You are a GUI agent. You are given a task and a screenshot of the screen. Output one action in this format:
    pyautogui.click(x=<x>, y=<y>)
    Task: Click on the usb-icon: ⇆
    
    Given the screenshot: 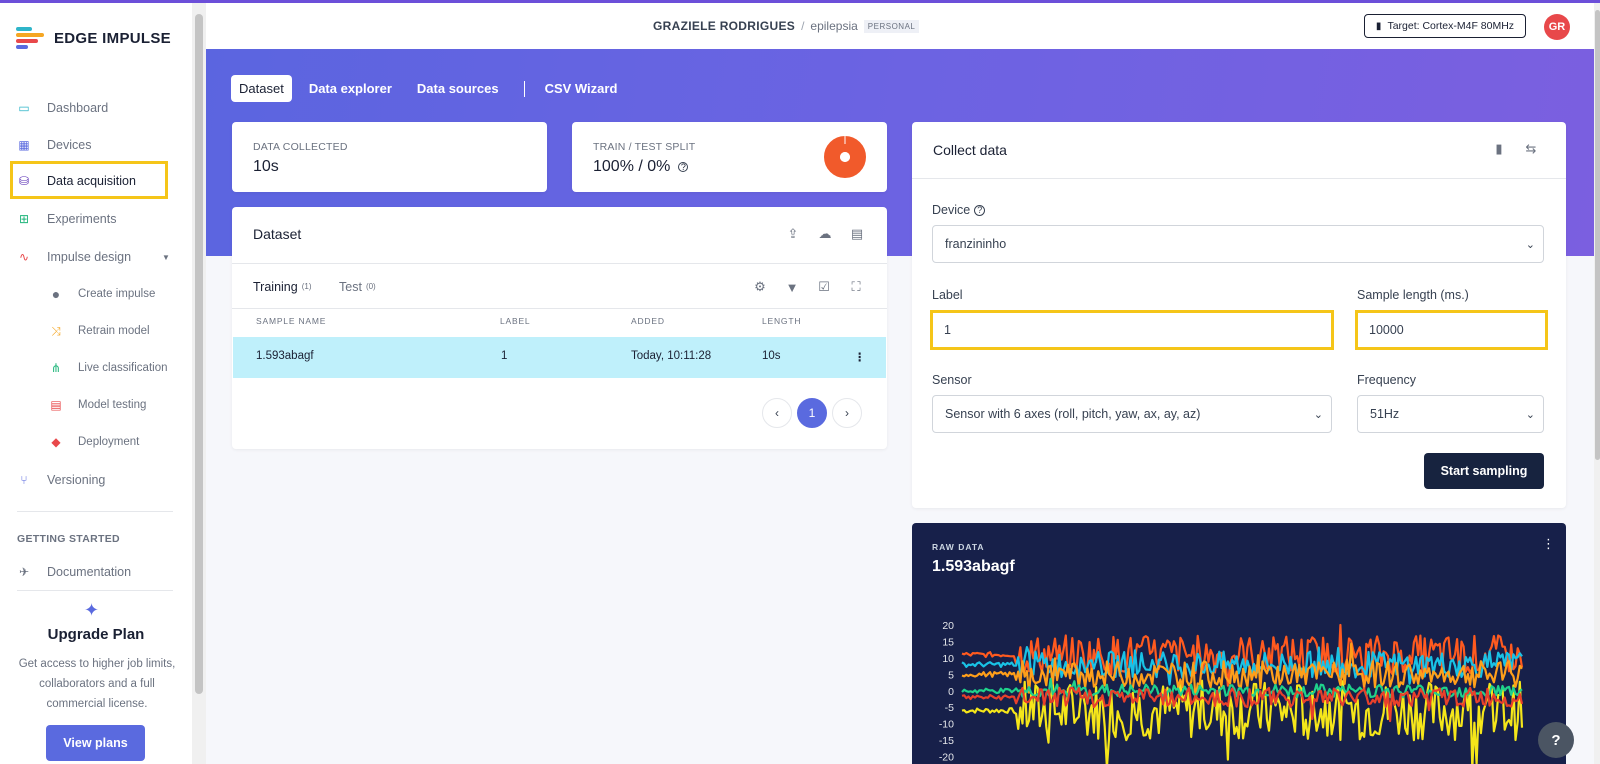 What is the action you would take?
    pyautogui.click(x=1531, y=148)
    